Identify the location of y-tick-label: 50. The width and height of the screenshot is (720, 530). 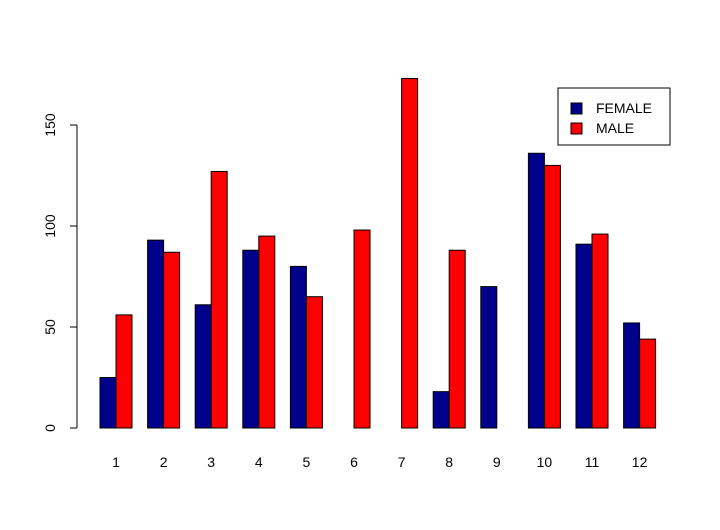
(50, 327).